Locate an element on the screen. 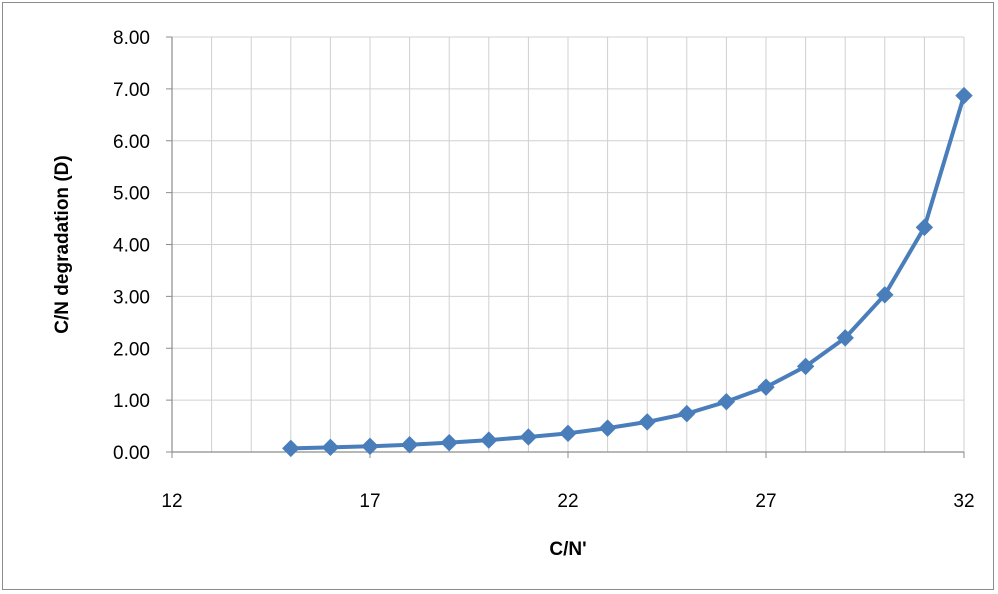  y-tick-label: 2.00 is located at coordinates (131, 349).